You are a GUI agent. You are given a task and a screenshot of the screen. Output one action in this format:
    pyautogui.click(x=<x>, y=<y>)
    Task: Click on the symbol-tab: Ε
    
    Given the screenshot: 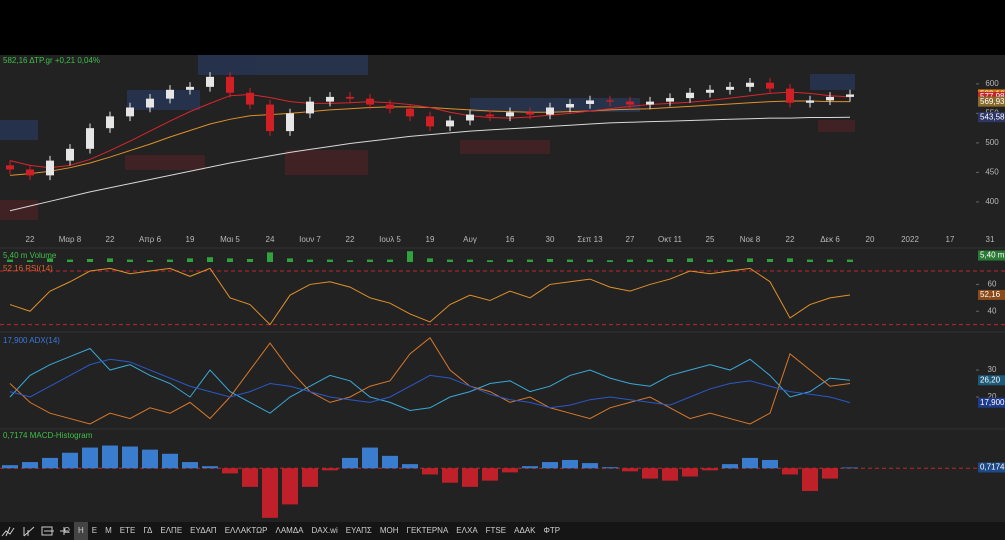 What is the action you would take?
    pyautogui.click(x=94, y=530)
    